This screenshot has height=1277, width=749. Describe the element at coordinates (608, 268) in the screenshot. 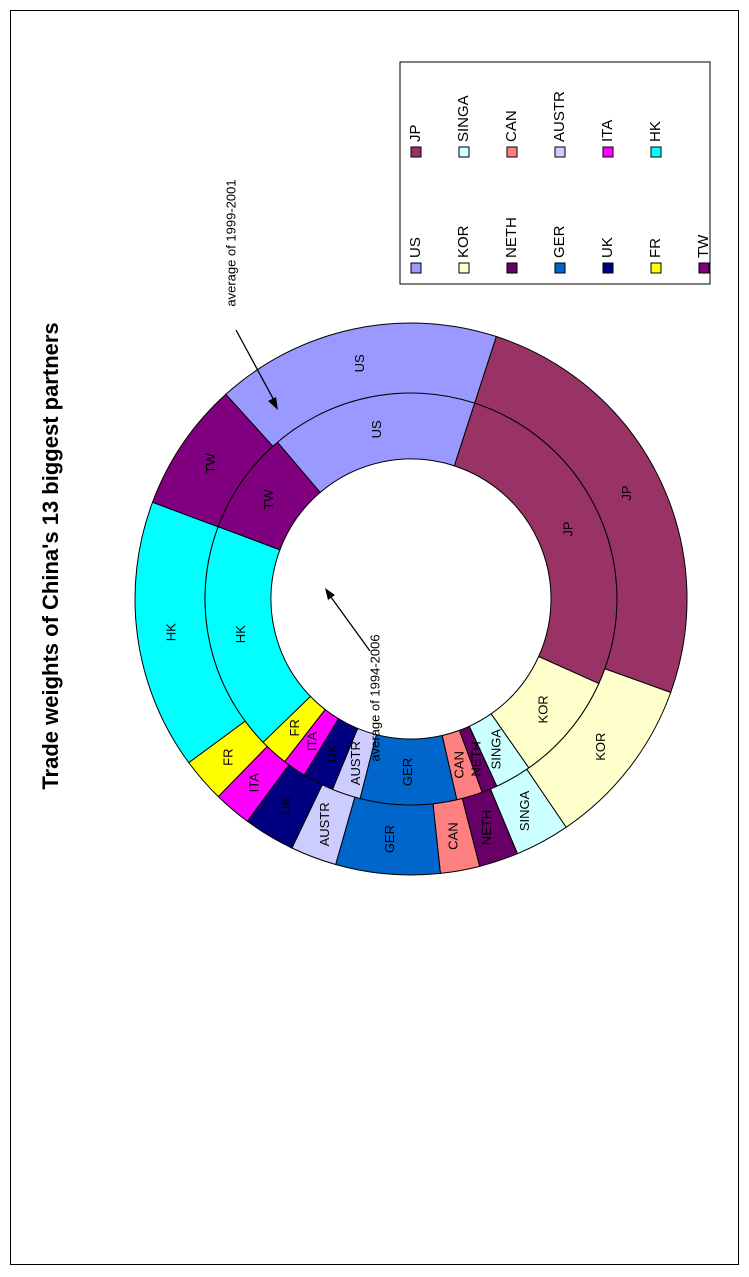

I see `legend-swatch-uk` at that location.